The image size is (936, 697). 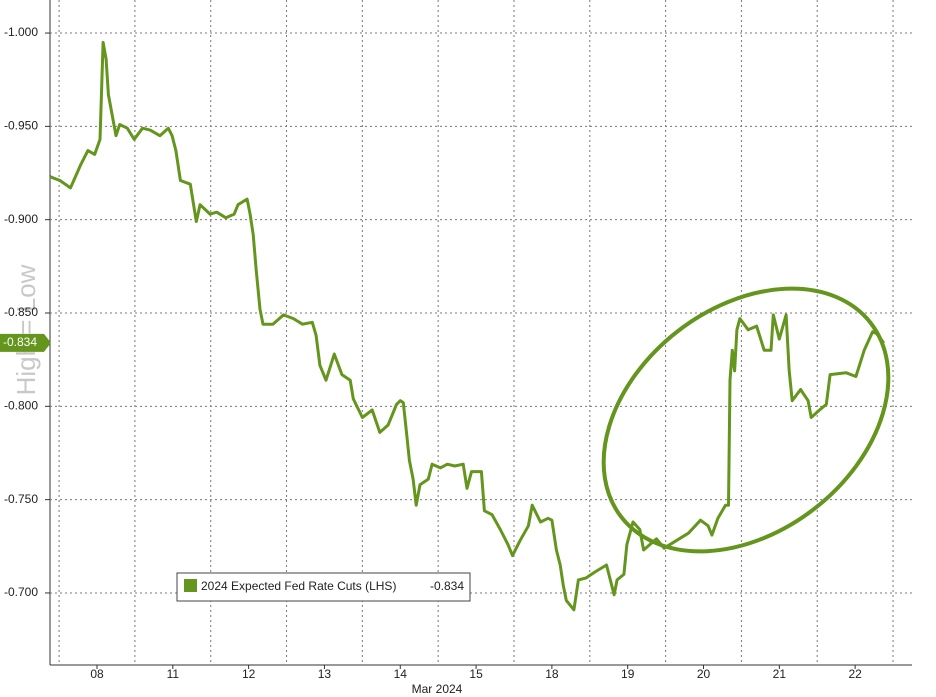 What do you see at coordinates (325, 674) in the screenshot?
I see `x-tick-label: 13` at bounding box center [325, 674].